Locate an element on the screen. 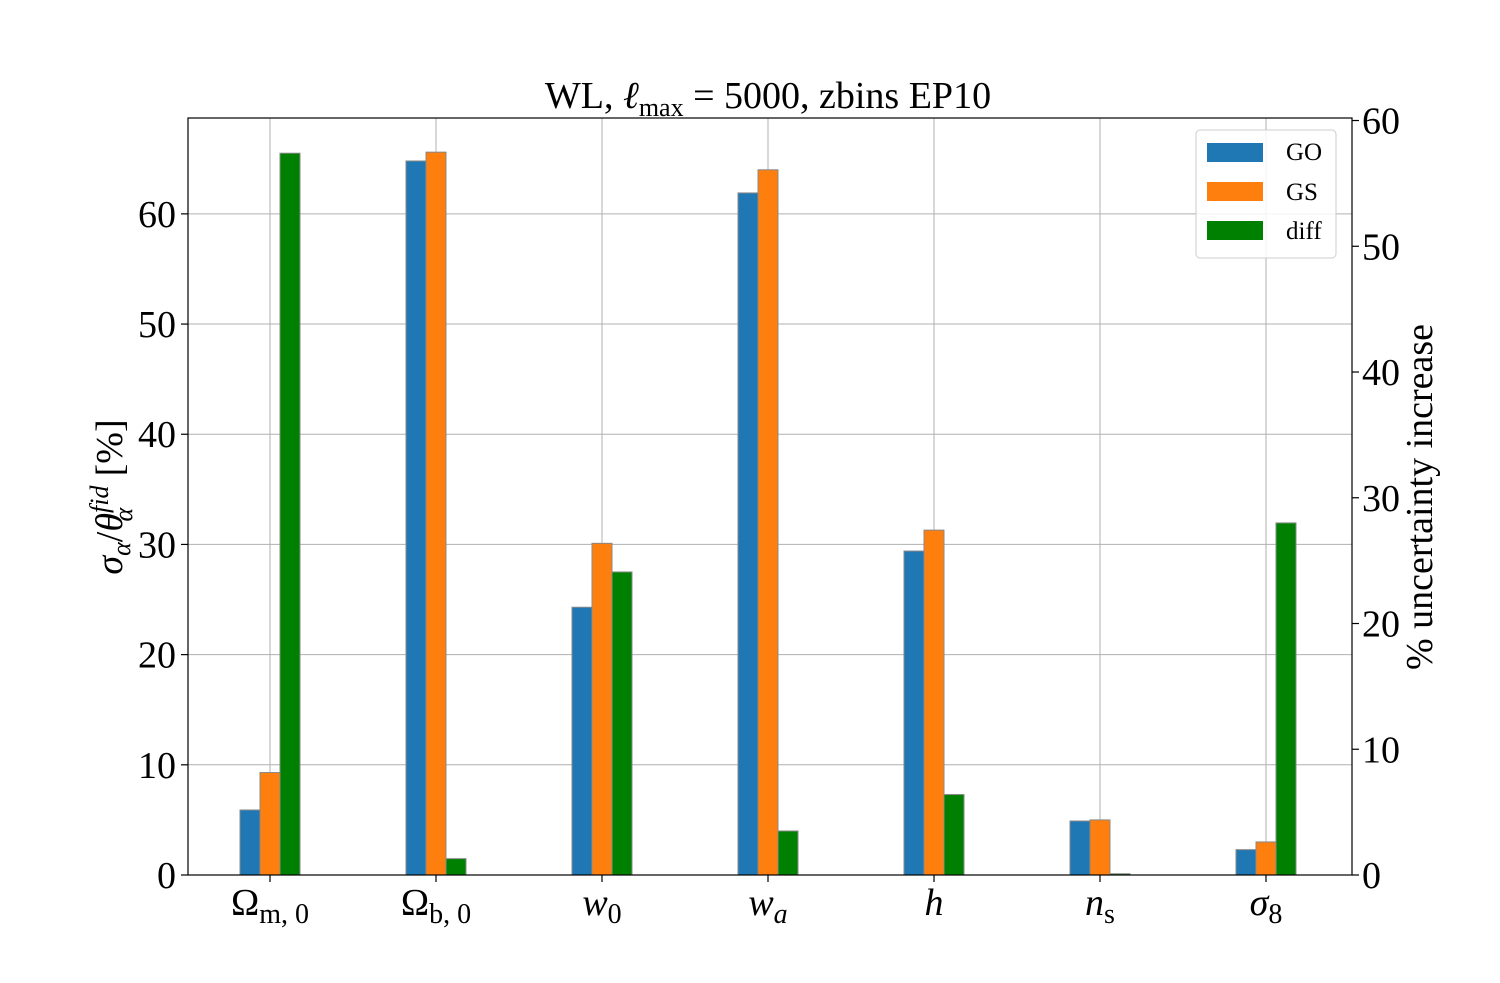 This screenshot has height=983, width=1500. x-tick-label: h is located at coordinates (934, 903).